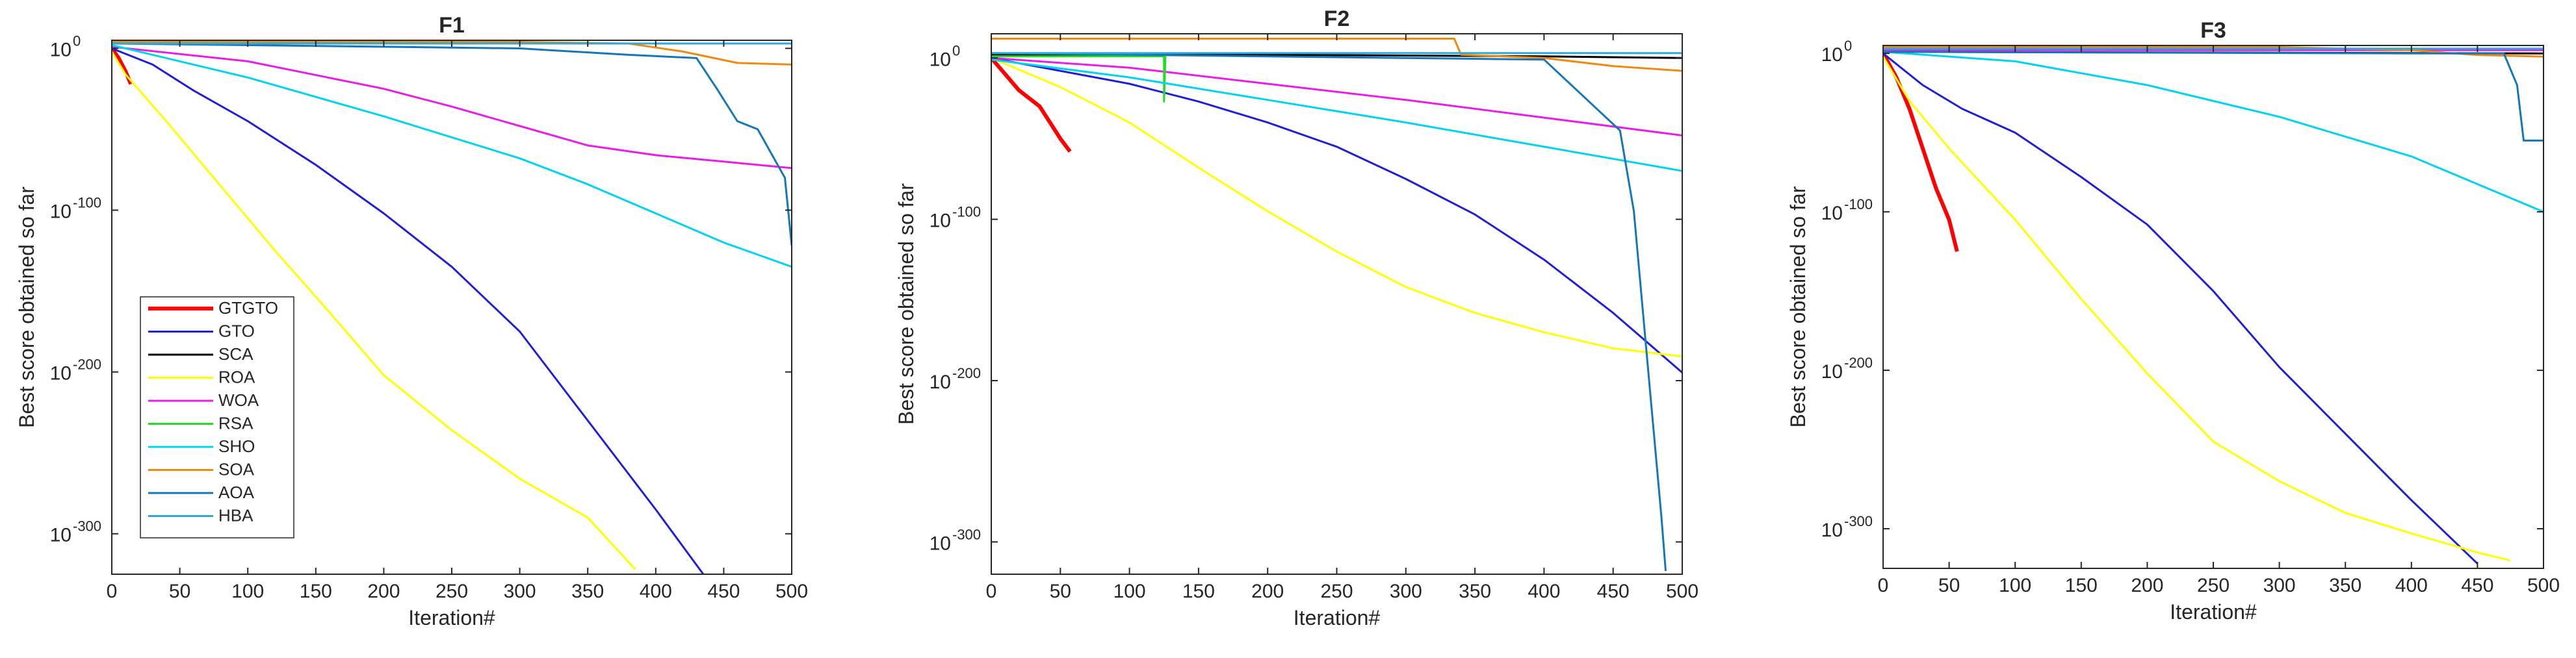  What do you see at coordinates (236, 492) in the screenshot?
I see `legend-label-aoa: AOA` at bounding box center [236, 492].